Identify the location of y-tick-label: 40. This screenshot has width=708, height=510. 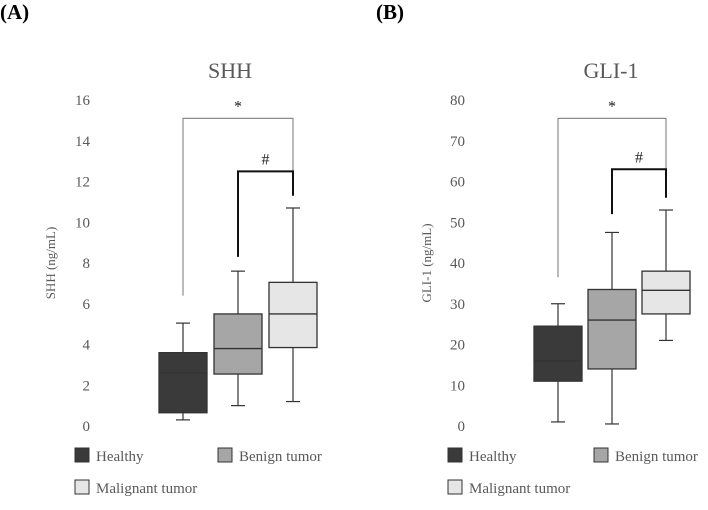
(457, 264).